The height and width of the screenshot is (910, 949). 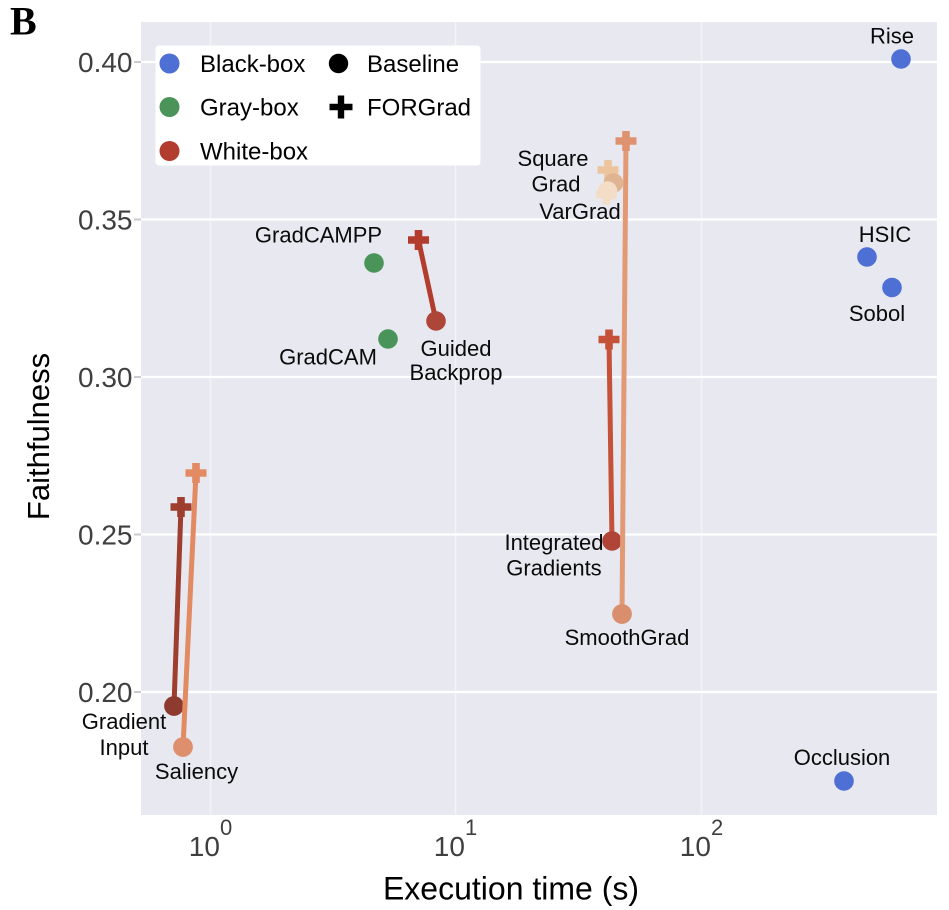 What do you see at coordinates (419, 108) in the screenshot?
I see `svg-text: FORGrad` at bounding box center [419, 108].